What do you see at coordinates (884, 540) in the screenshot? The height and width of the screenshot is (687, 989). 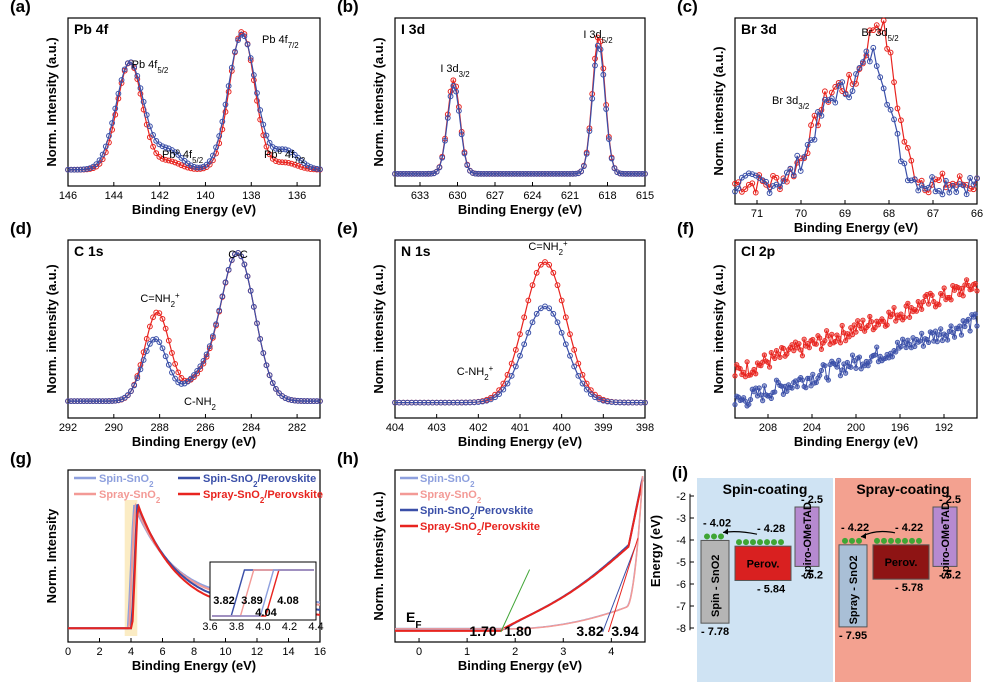 I see `electron-dot` at bounding box center [884, 540].